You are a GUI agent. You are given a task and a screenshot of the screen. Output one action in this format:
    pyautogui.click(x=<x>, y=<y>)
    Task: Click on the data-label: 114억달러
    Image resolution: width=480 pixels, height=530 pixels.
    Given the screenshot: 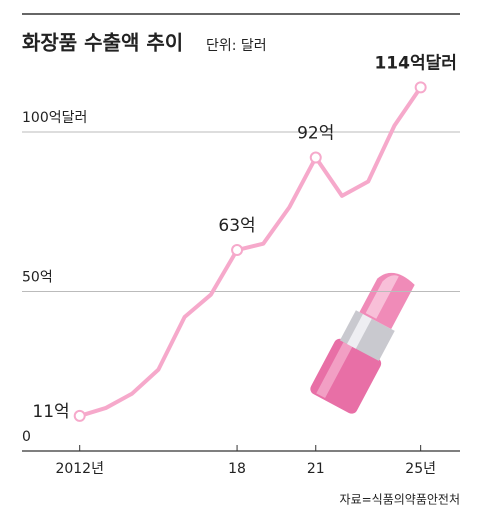 What is the action you would take?
    pyautogui.click(x=415, y=62)
    